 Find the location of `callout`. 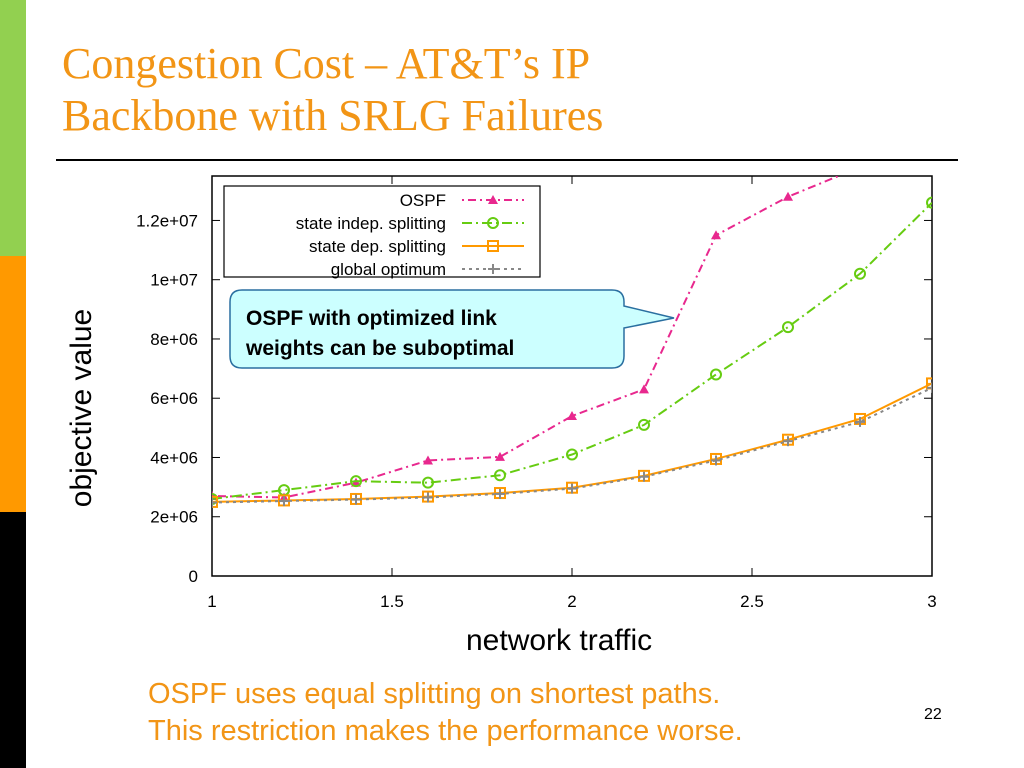

callout is located at coordinates (452, 329).